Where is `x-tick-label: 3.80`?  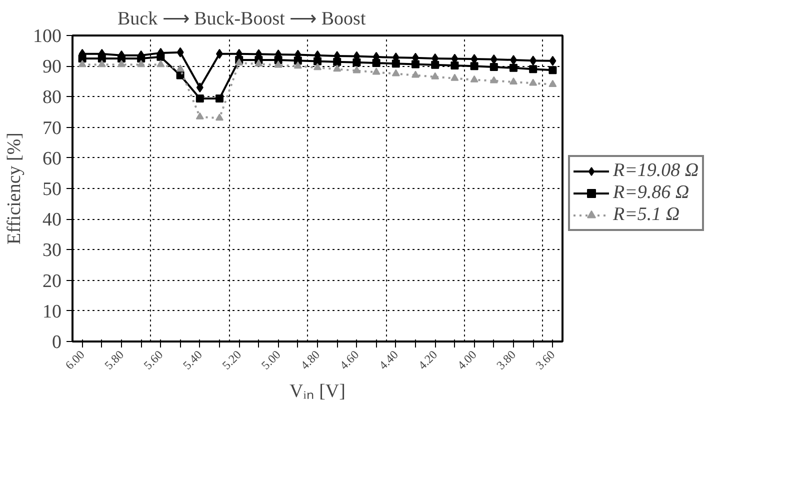
x-tick-label: 3.80 is located at coordinates (506, 360).